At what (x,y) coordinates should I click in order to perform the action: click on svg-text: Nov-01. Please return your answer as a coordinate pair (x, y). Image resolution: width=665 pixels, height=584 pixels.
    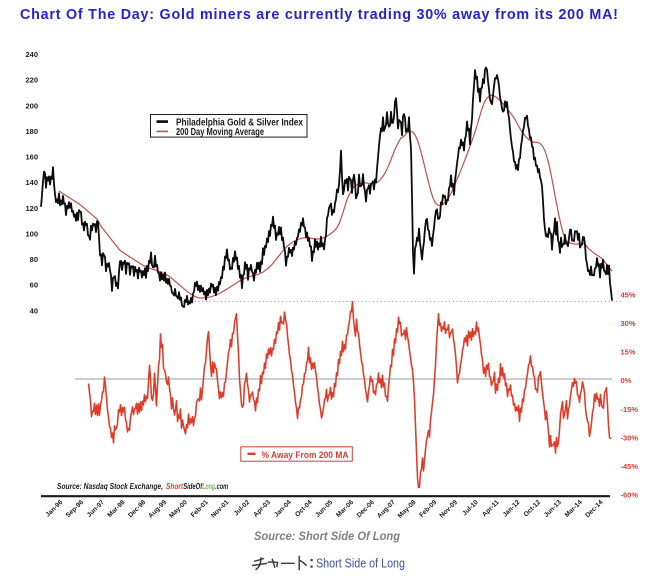
    Looking at the image, I should click on (220, 509).